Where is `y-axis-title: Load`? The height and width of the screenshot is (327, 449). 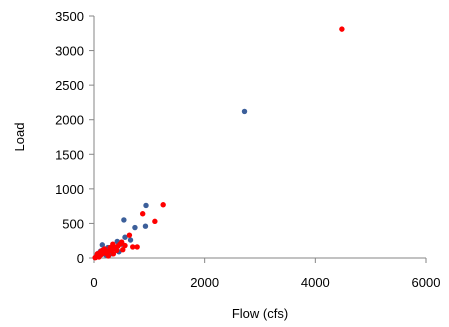 y-axis-title: Load is located at coordinates (19, 137).